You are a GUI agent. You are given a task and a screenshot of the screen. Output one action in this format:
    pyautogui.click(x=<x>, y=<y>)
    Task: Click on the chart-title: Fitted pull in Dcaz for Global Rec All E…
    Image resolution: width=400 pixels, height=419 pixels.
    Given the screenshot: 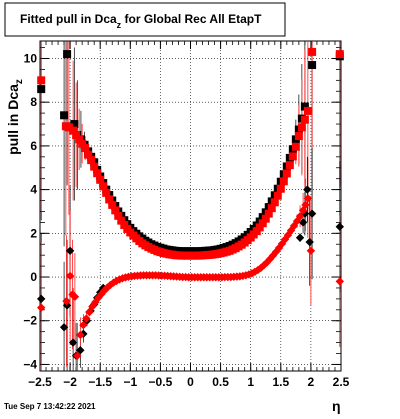 What is the action you would take?
    pyautogui.click(x=141, y=21)
    